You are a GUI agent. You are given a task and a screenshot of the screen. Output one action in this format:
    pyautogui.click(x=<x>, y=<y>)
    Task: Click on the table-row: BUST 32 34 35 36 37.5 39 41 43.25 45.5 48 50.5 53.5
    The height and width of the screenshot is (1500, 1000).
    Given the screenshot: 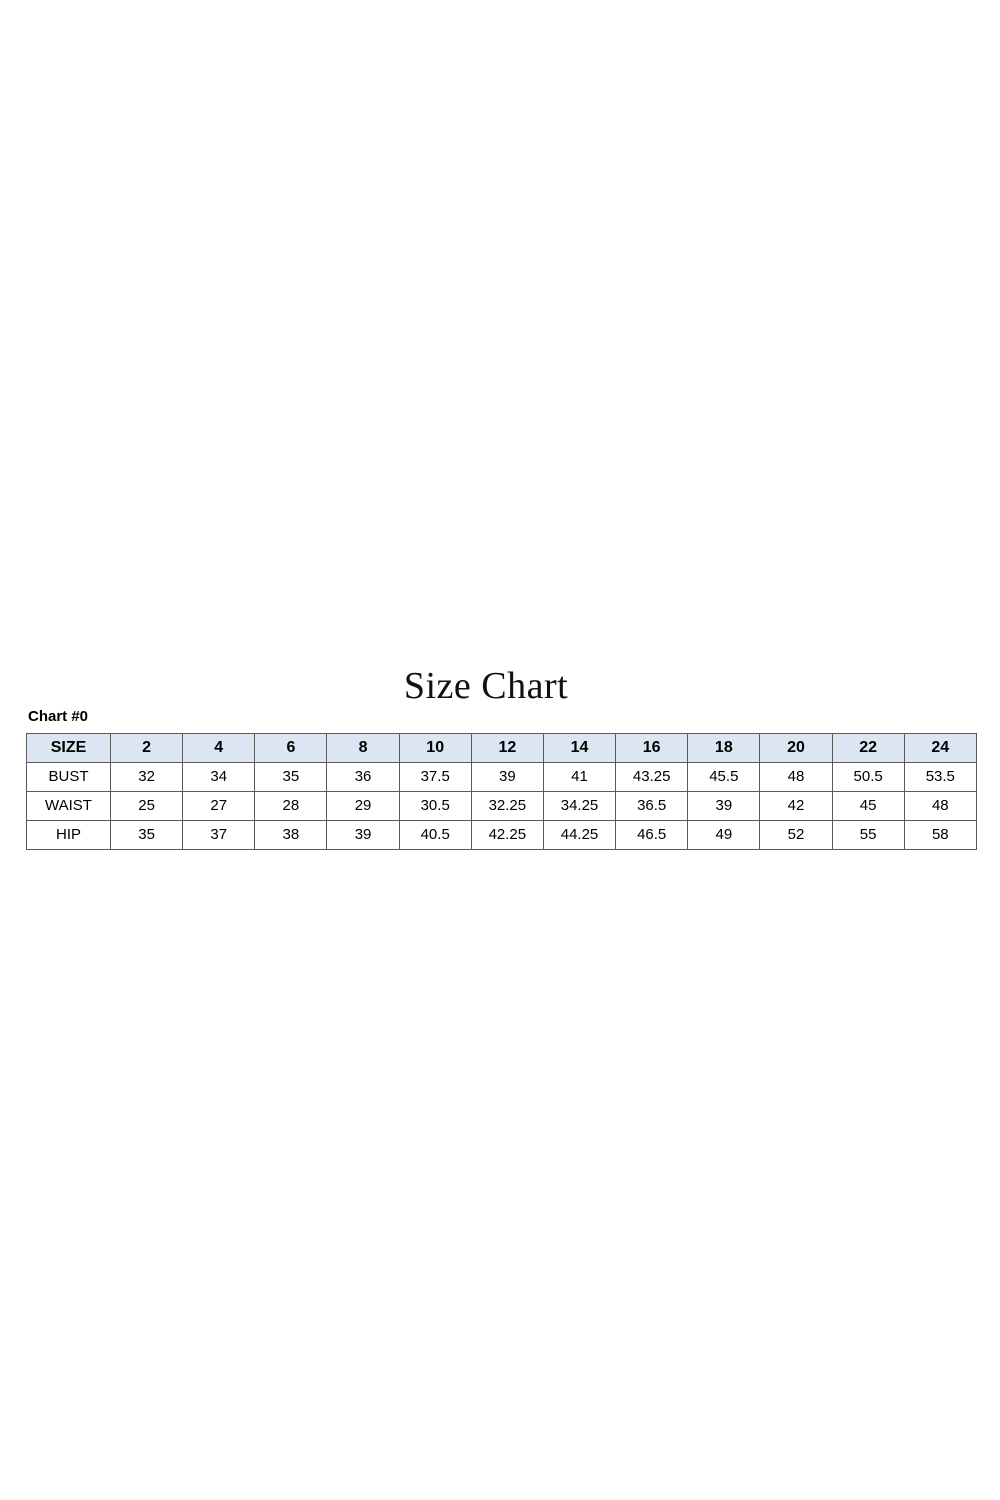 What is the action you would take?
    pyautogui.click(x=501, y=777)
    